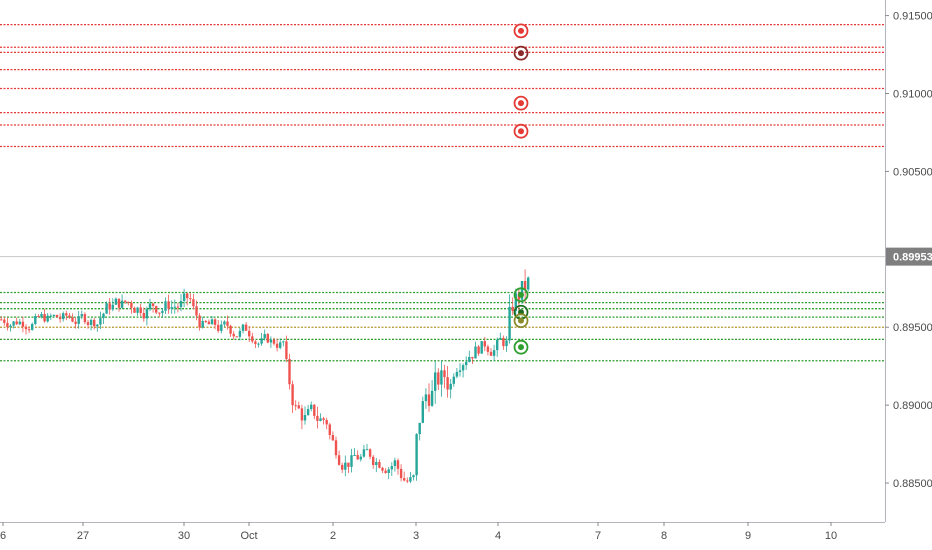 The image size is (932, 550). Describe the element at coordinates (521, 189) in the screenshot. I see `markers-group` at that location.